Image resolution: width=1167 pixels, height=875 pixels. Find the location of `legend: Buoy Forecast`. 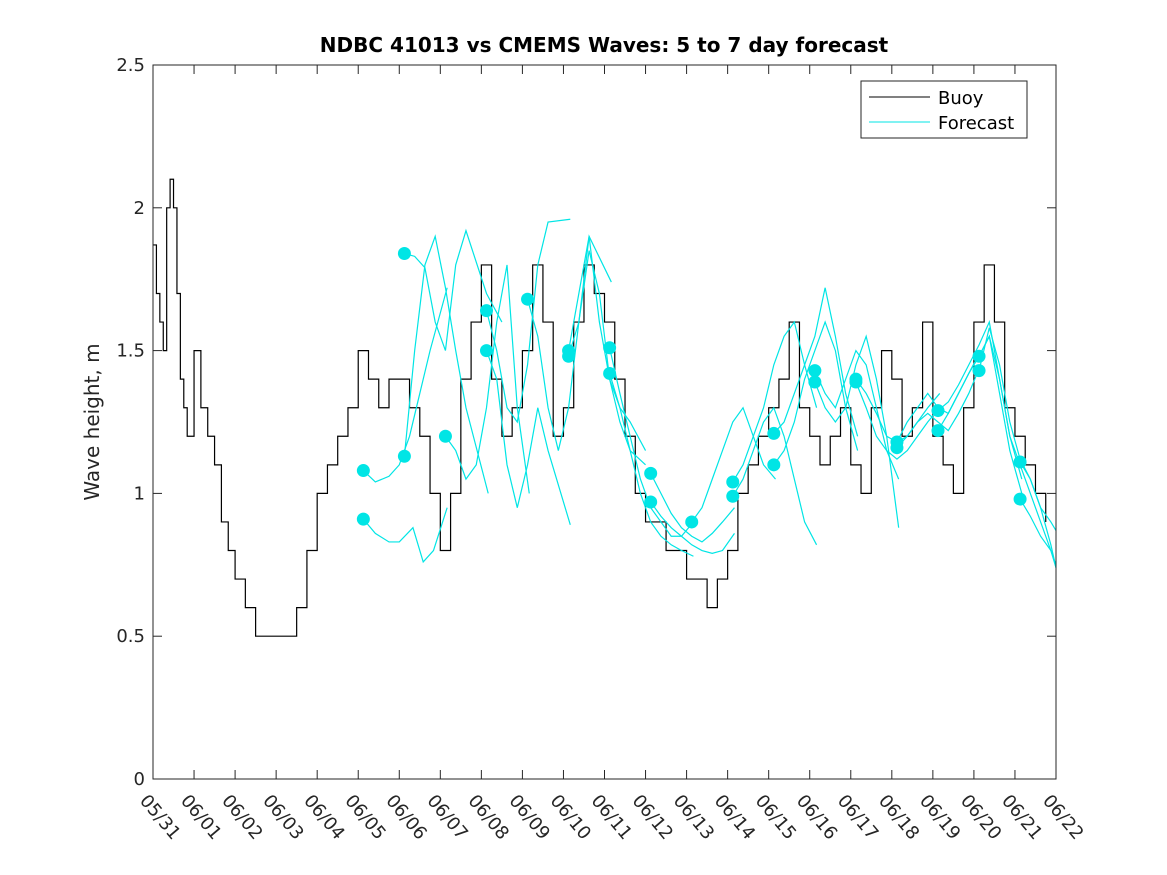

legend: Buoy Forecast is located at coordinates (944, 109).